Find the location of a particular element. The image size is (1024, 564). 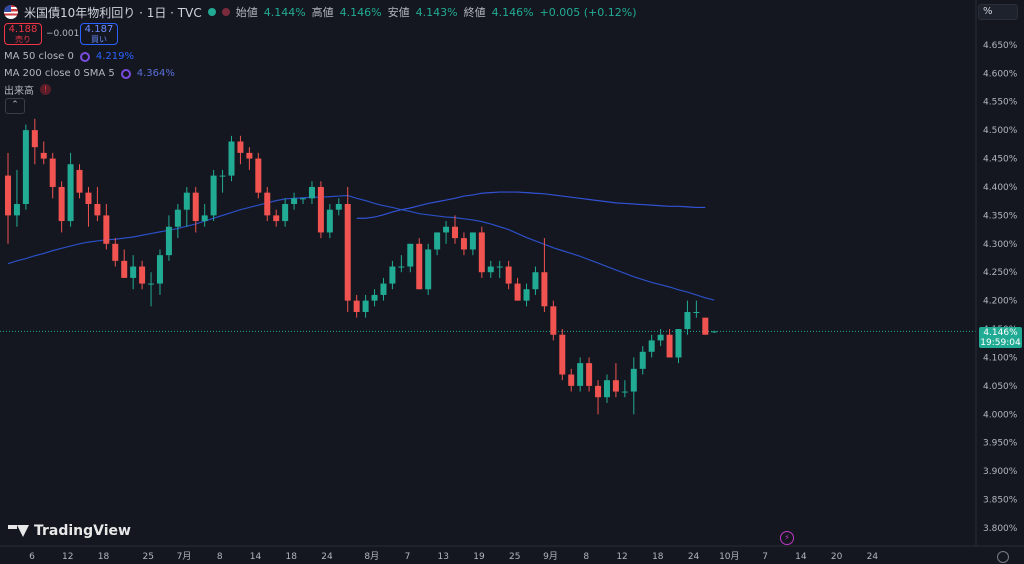

volume-label: 出来高 is located at coordinates (19, 91).